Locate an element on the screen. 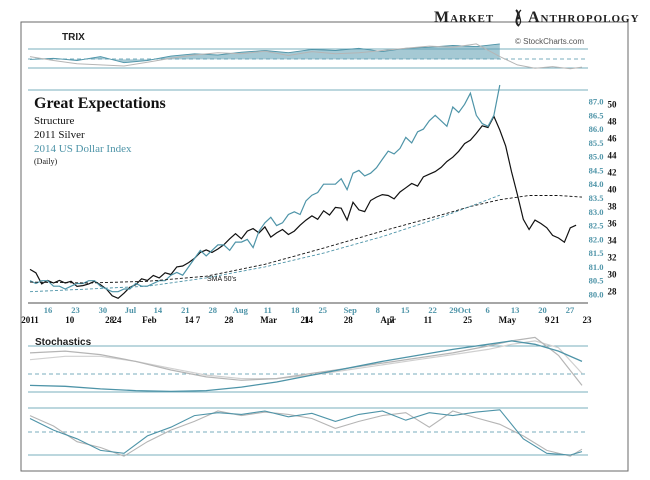 The height and width of the screenshot is (480, 650). trix-panel: Stochastics is located at coordinates (308, 364).